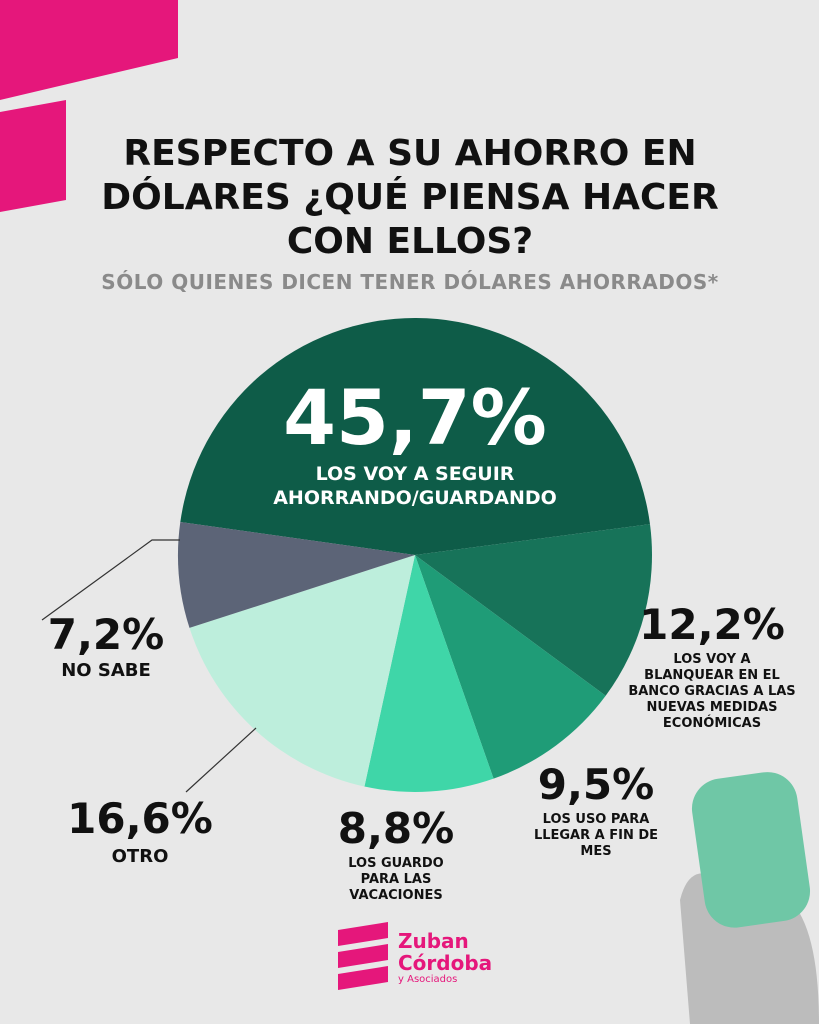 The image size is (819, 1024). What do you see at coordinates (106, 634) in the screenshot?
I see `value-label: 7,2%` at bounding box center [106, 634].